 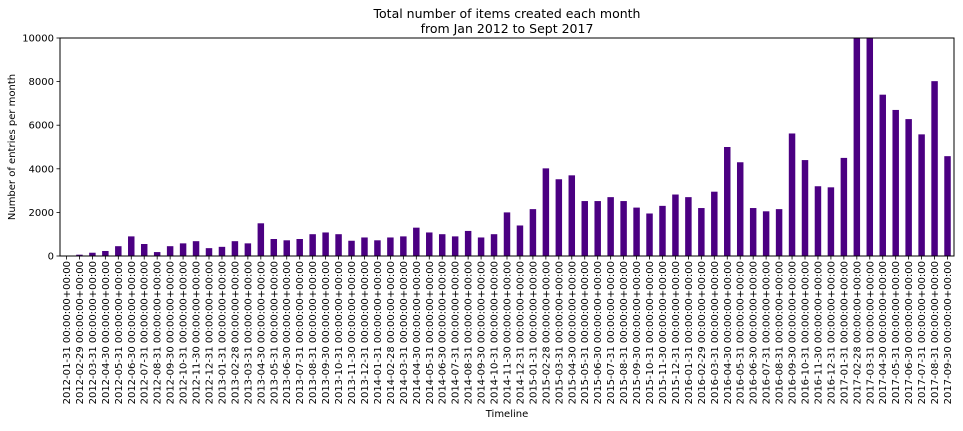 I want to click on x-tick-label: 2017-09-30 00:00:00+00:00, so click(x=948, y=332).